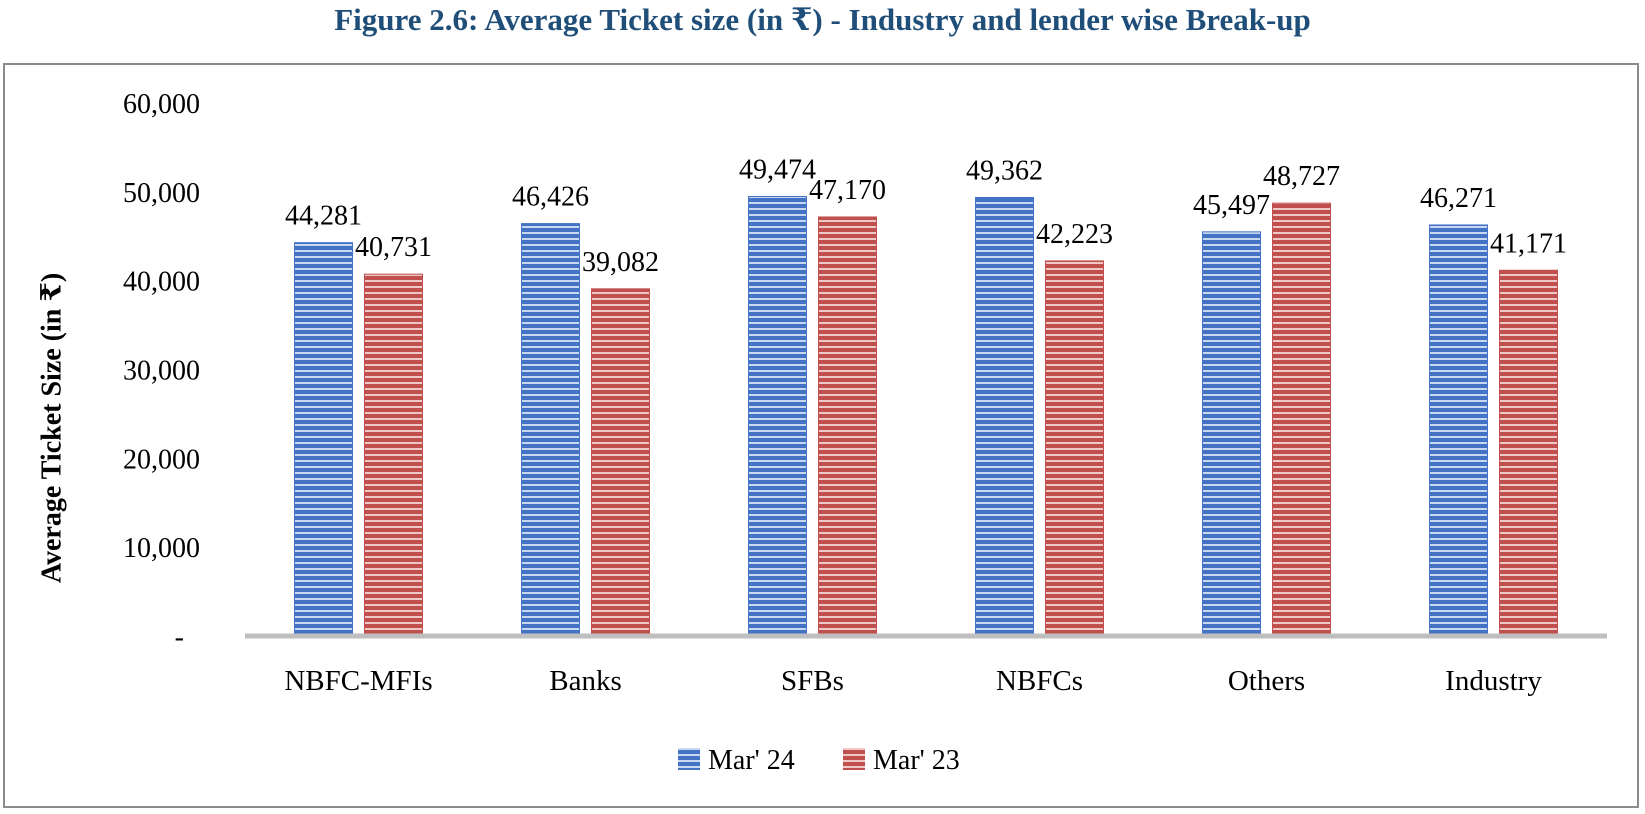 This screenshot has height=814, width=1645. What do you see at coordinates (847, 190) in the screenshot?
I see `data-label: 47,170` at bounding box center [847, 190].